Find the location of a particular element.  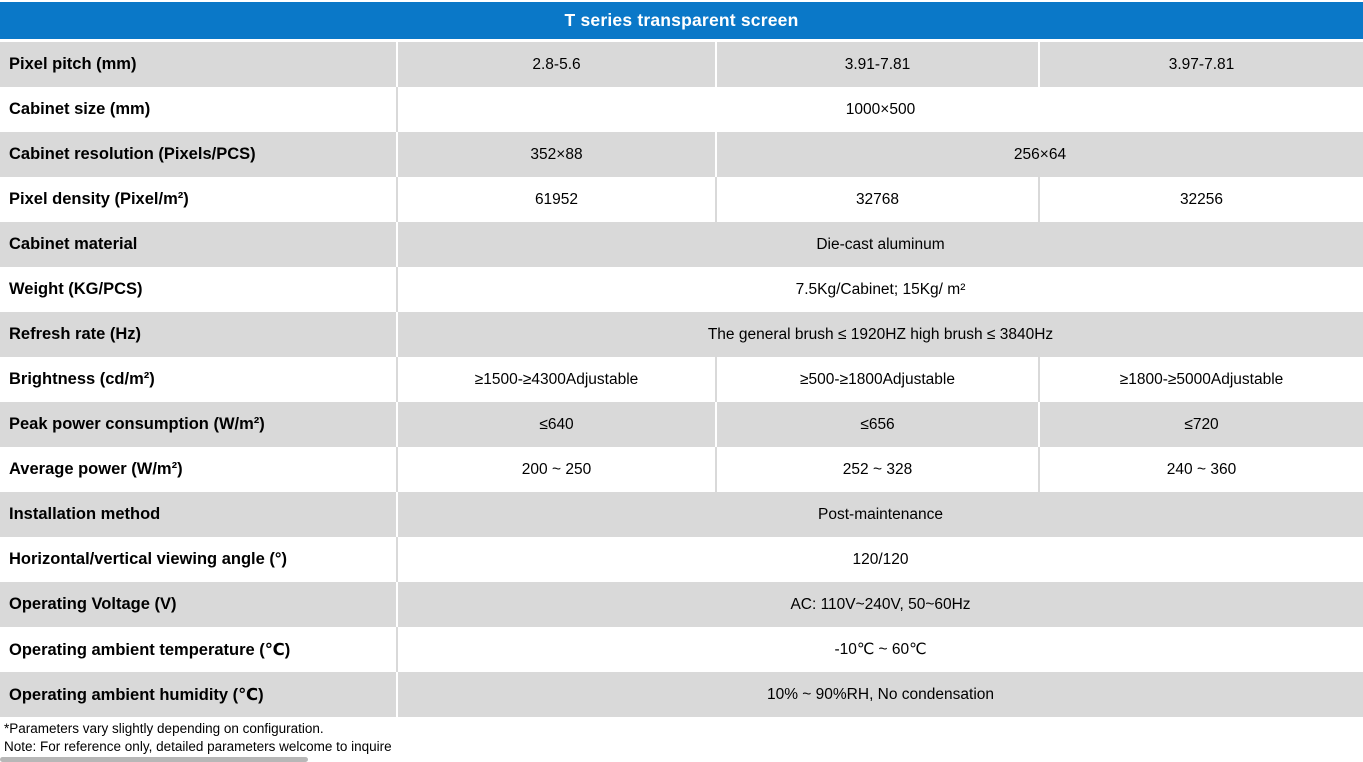

row-value: 240 ~ 360 is located at coordinates (1201, 469).